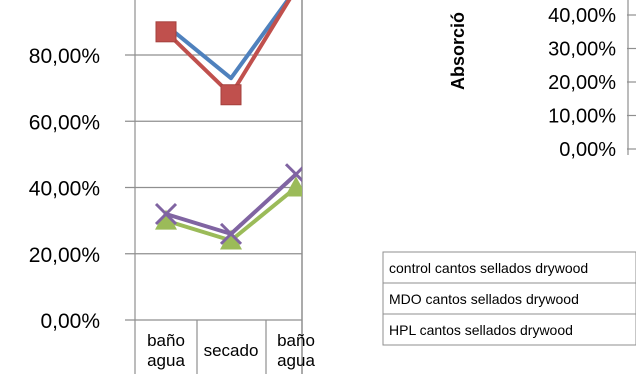 This screenshot has width=636, height=374. I want to click on left-y-tick-label: 0,00%, so click(70, 321).